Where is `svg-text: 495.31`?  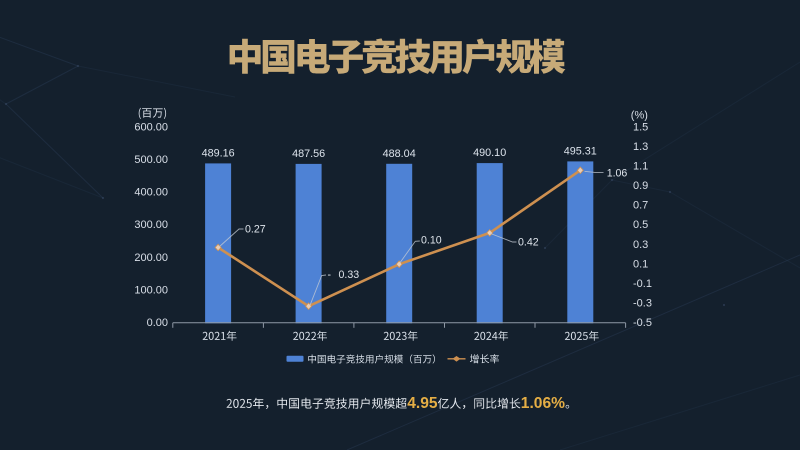 svg-text: 495.31 is located at coordinates (580, 152).